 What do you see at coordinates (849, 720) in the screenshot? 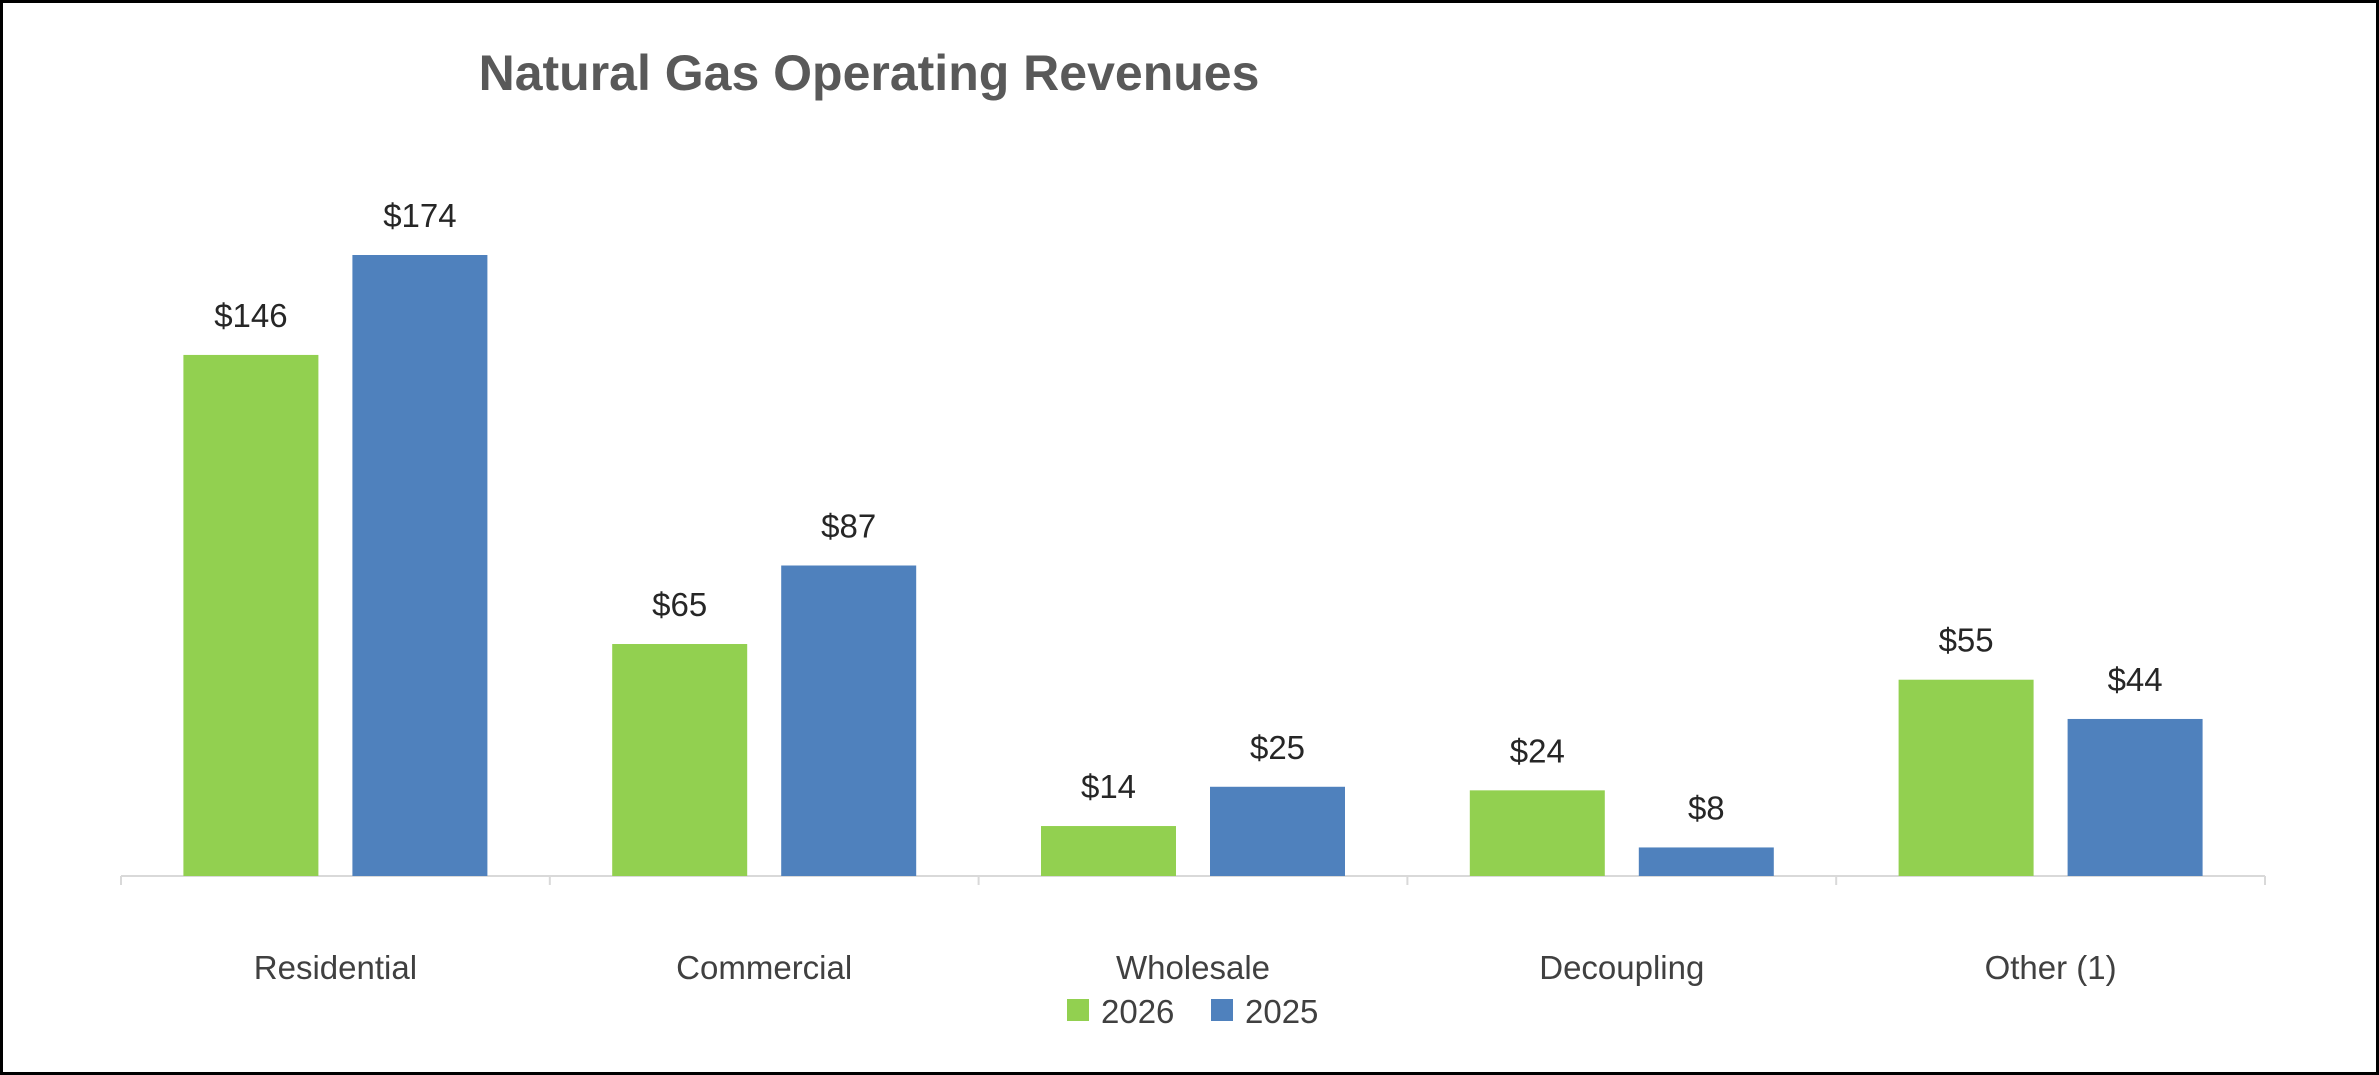
I see `bar-2025-commercial` at bounding box center [849, 720].